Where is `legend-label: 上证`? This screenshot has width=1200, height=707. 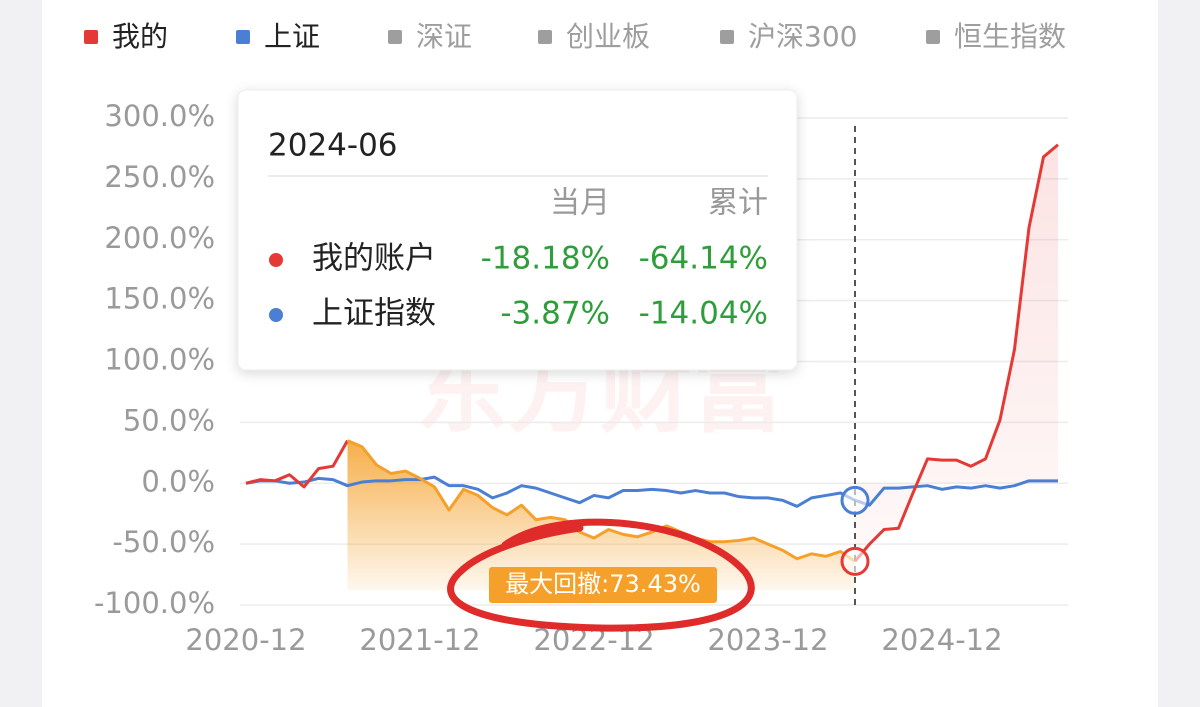
legend-label: 上证 is located at coordinates (292, 36).